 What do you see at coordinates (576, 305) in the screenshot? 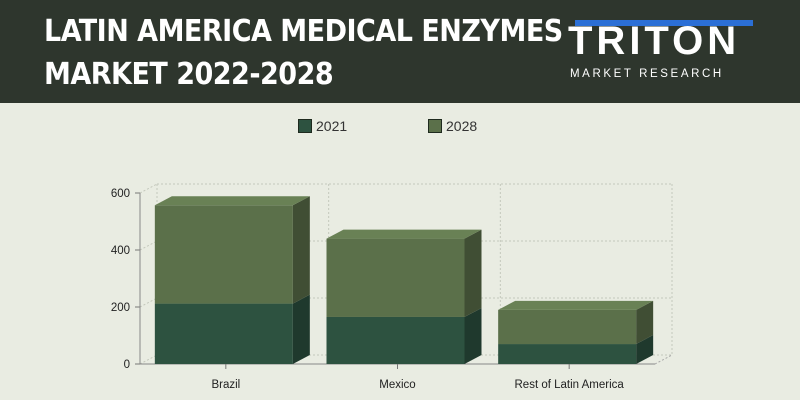
I see `bar-top-rest-of-latin-america` at bounding box center [576, 305].